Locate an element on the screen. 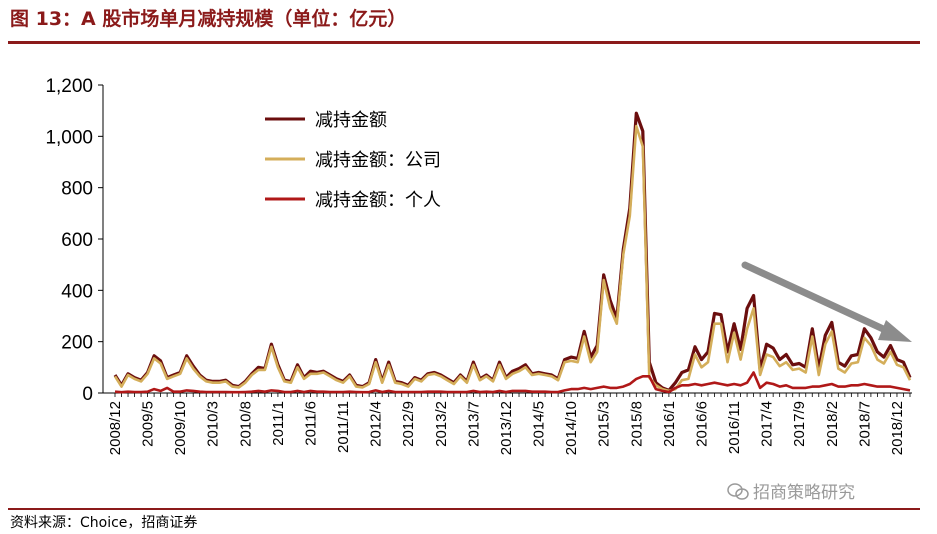  trend-arrow-shaft is located at coordinates (819, 299).